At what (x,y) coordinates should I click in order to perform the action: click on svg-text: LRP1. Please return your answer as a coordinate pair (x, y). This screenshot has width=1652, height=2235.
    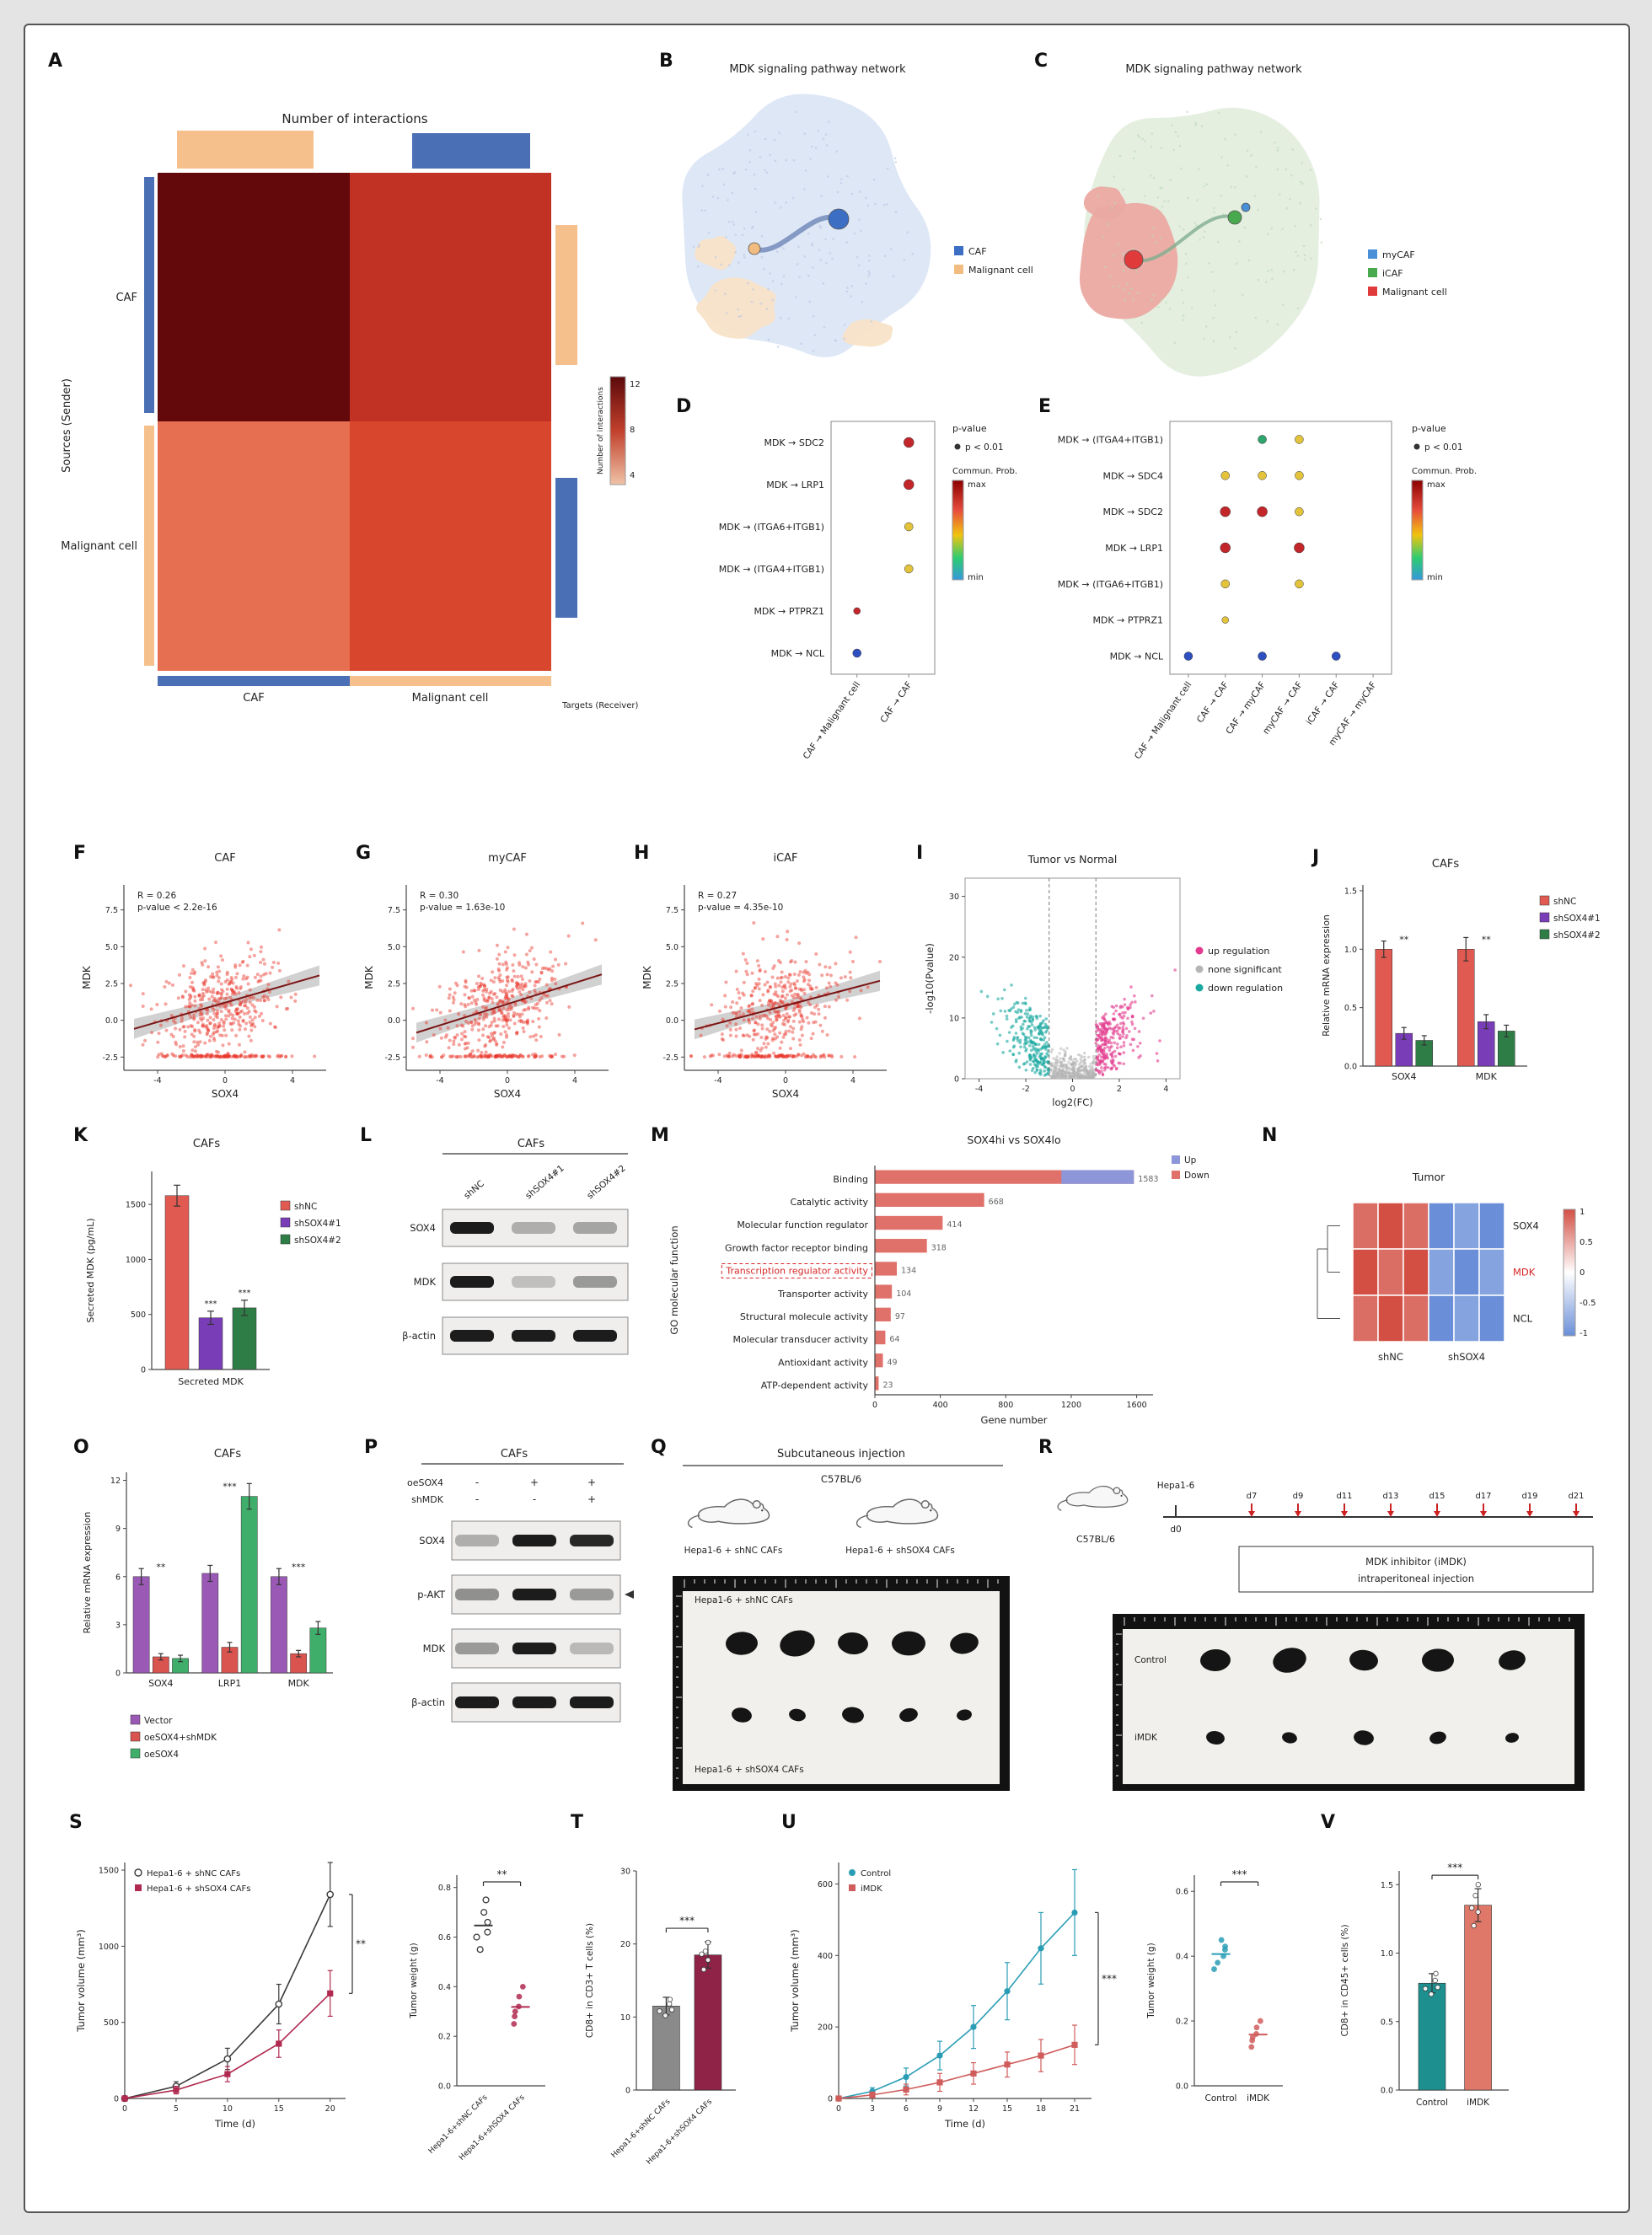
    Looking at the image, I should click on (229, 1683).